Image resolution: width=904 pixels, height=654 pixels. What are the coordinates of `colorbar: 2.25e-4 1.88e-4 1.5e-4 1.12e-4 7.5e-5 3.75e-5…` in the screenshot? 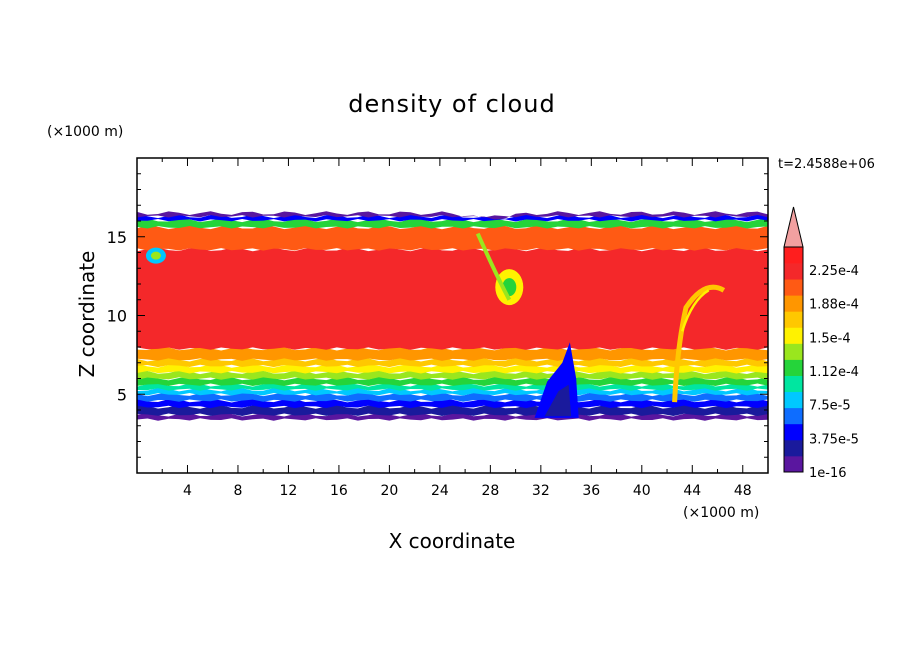 It's located at (821, 343).